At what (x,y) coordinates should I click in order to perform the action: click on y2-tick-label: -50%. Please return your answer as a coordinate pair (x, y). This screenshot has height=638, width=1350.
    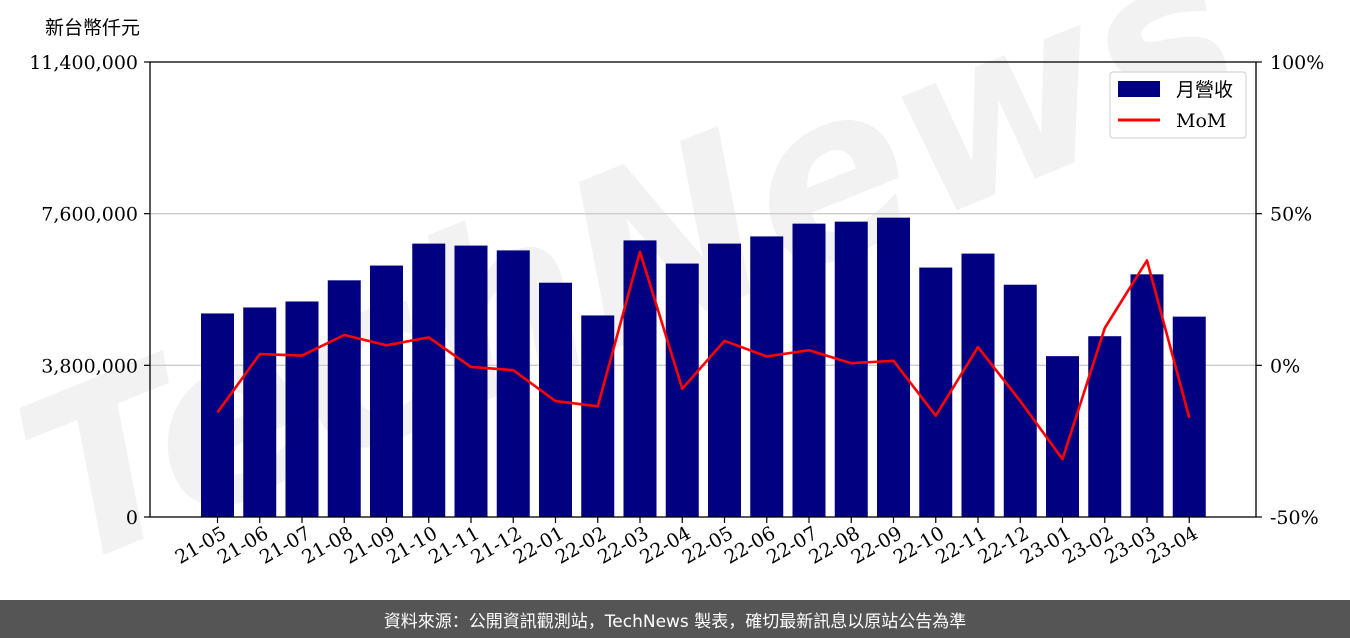
    Looking at the image, I should click on (1294, 518).